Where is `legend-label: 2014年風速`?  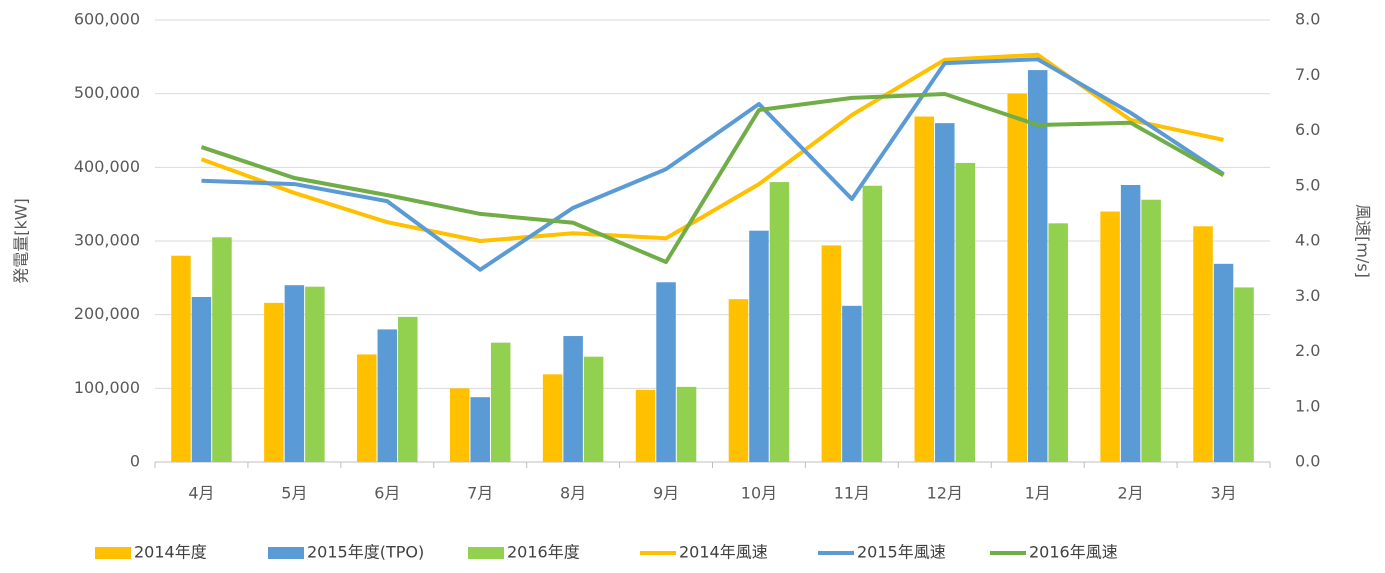 legend-label: 2014年風速 is located at coordinates (723, 552).